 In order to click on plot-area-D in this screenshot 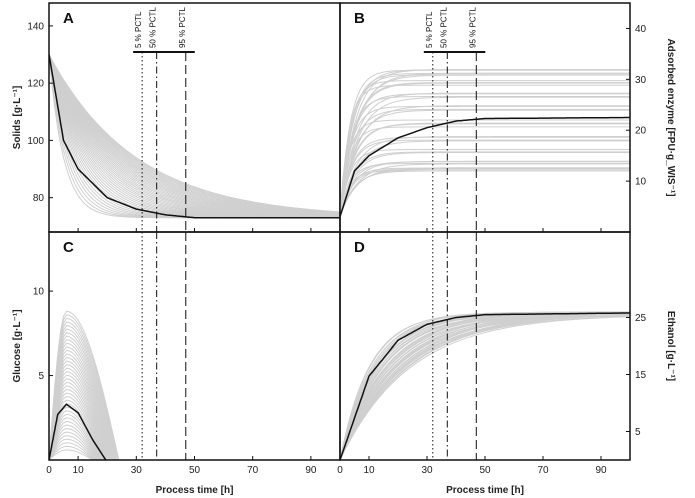, I will do `click(485, 385)`.